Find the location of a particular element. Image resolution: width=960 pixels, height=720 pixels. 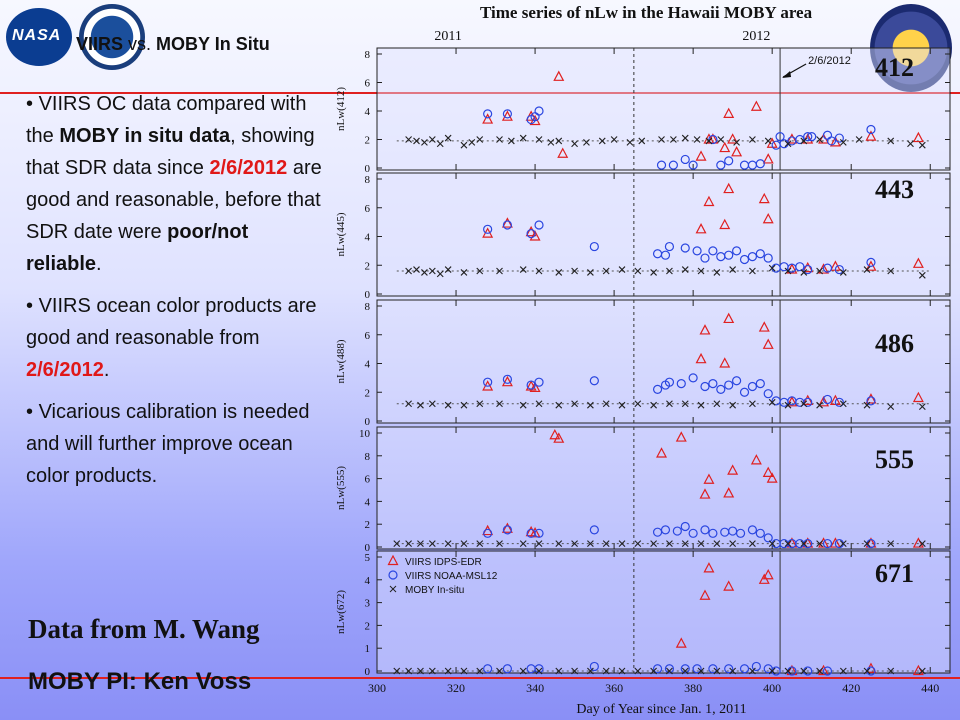

y-tick-label: 1 is located at coordinates (368, 649).